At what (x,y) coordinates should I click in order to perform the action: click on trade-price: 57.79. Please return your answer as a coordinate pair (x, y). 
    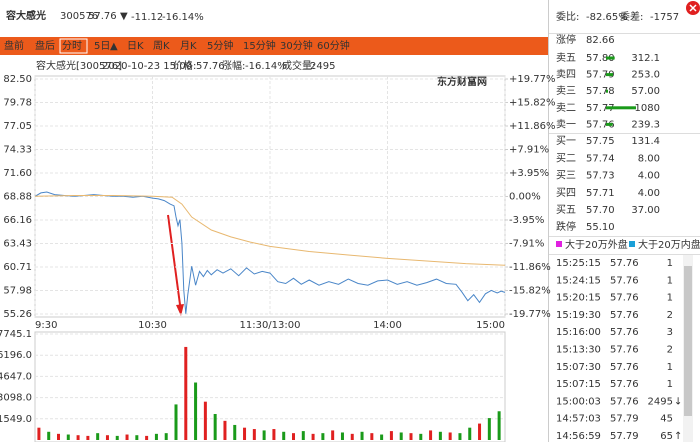
    Looking at the image, I should click on (624, 419).